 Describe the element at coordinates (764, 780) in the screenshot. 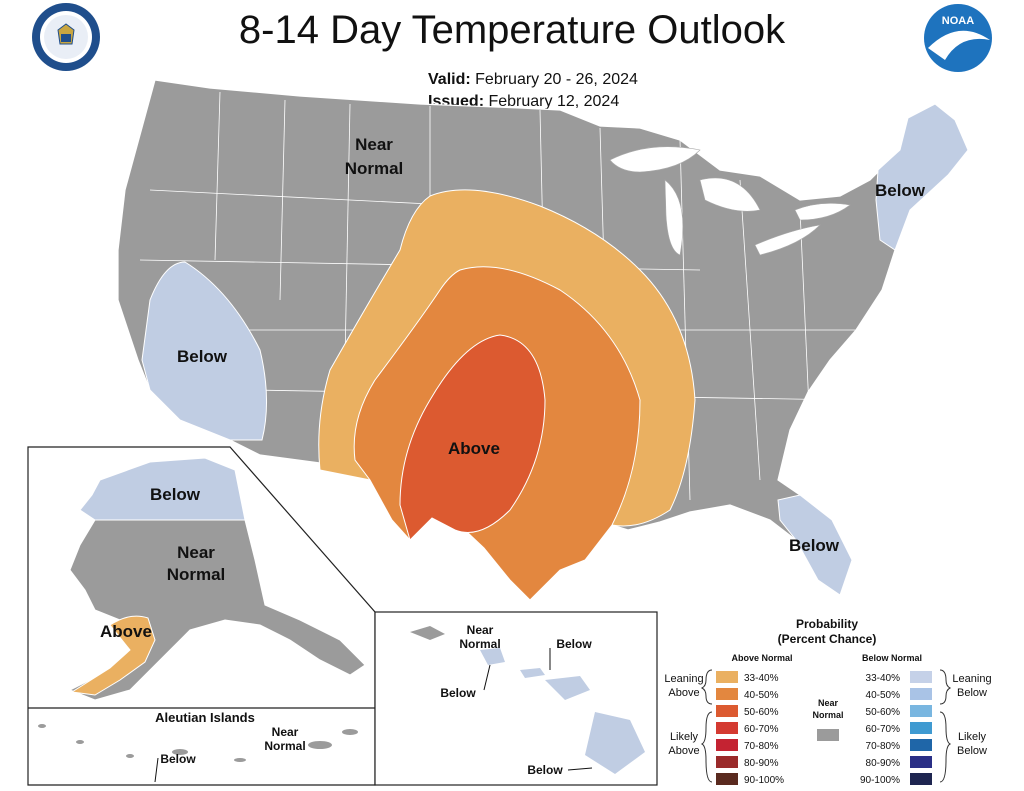

I see `legend-above-label-6: 90-100%` at that location.